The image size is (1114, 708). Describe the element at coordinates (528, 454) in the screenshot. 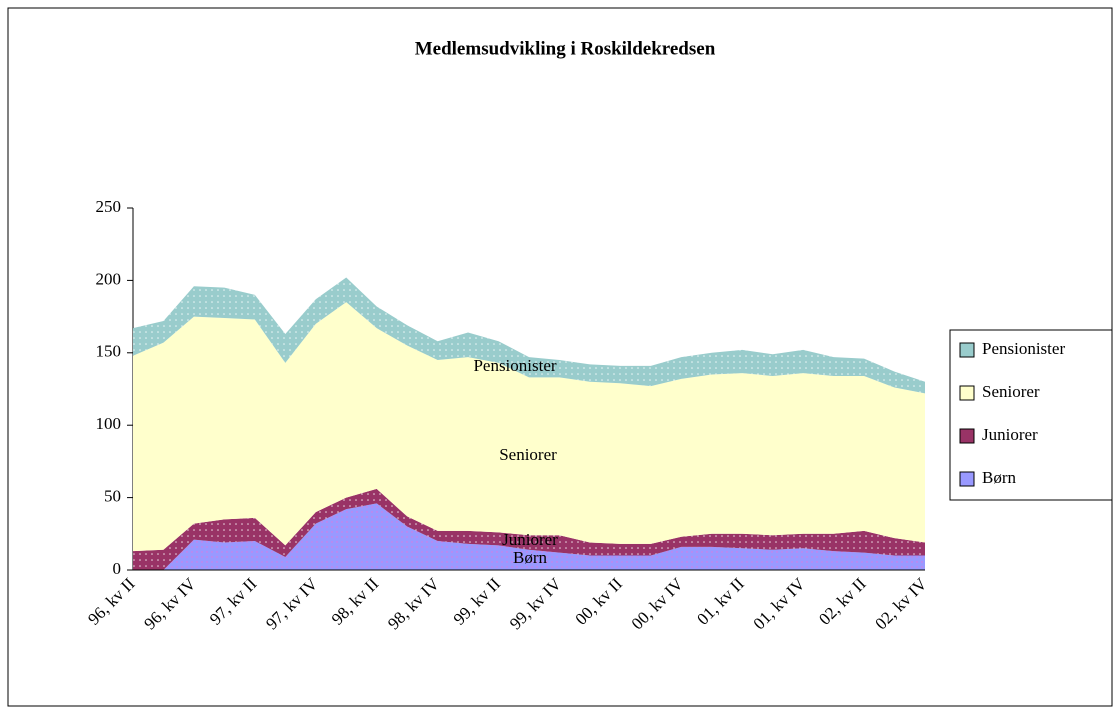

I see `area-label: Seniorer` at that location.